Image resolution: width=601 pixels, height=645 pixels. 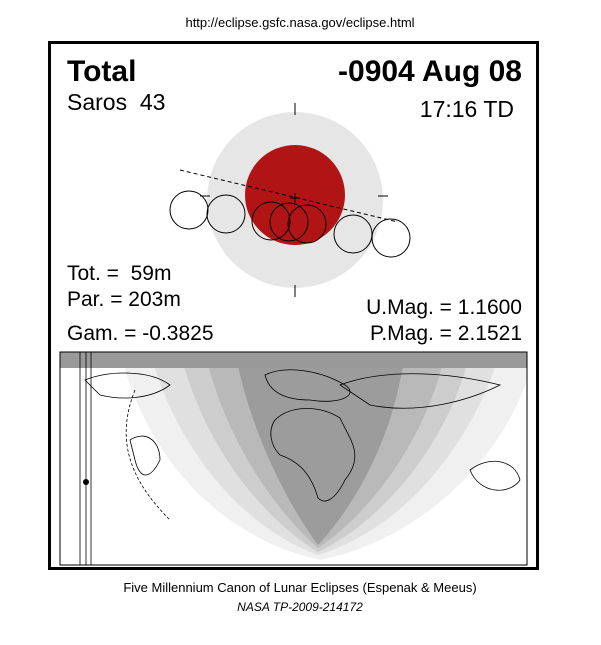 I want to click on penumbral-magnitude: P.Mag. = 2.1521, so click(x=446, y=333).